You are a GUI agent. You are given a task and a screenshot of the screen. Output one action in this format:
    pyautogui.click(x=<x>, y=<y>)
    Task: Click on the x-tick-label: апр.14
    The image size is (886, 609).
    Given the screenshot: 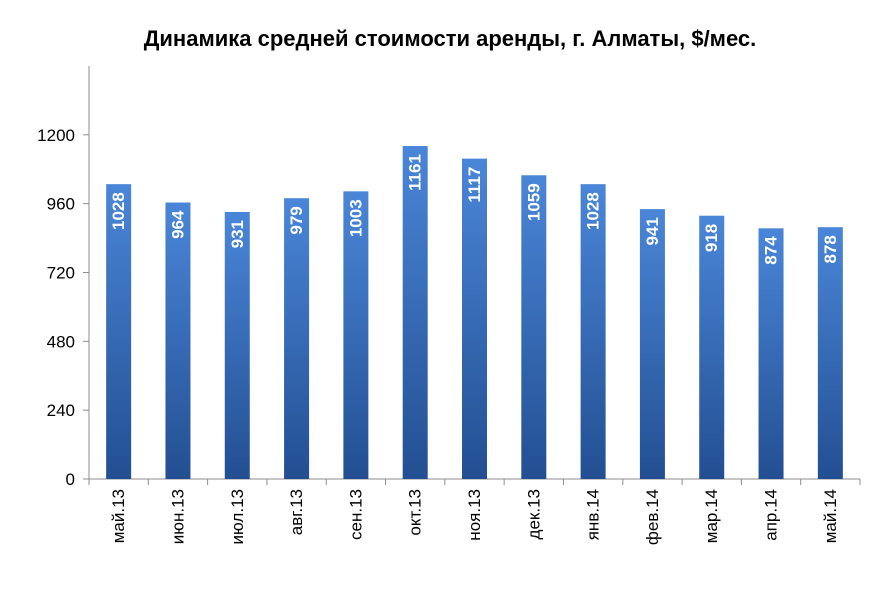 What is the action you would take?
    pyautogui.click(x=771, y=515)
    